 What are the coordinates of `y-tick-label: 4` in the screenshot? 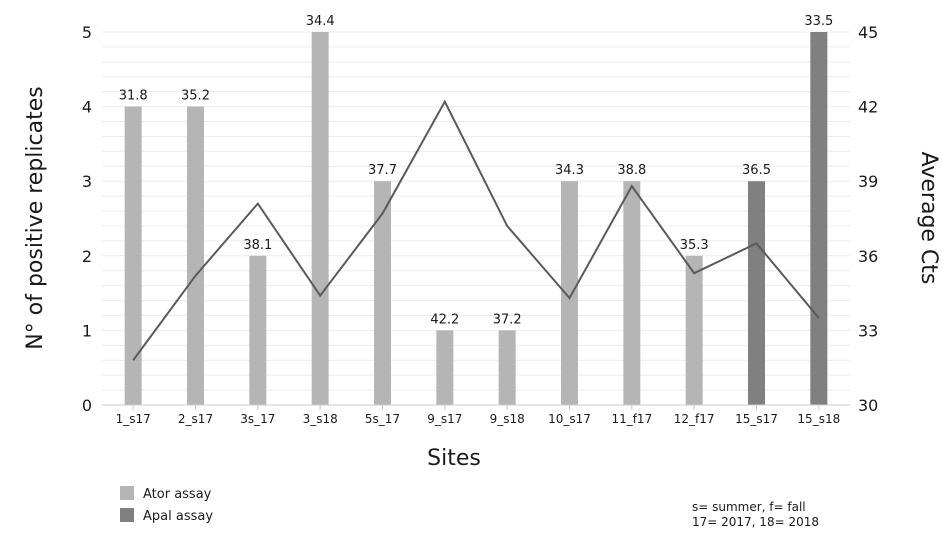 It's located at (87, 107).